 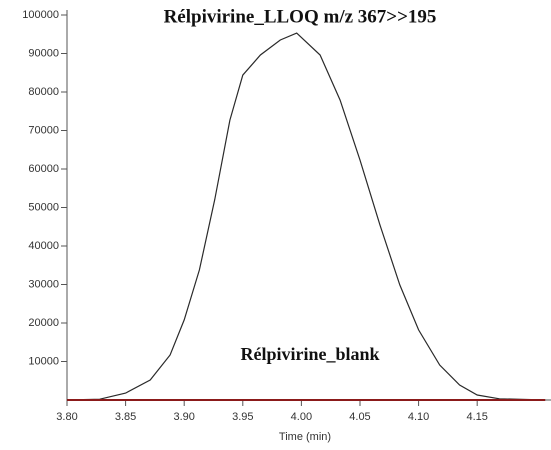 What do you see at coordinates (43, 207) in the screenshot?
I see `y-tick-label: 50000` at bounding box center [43, 207].